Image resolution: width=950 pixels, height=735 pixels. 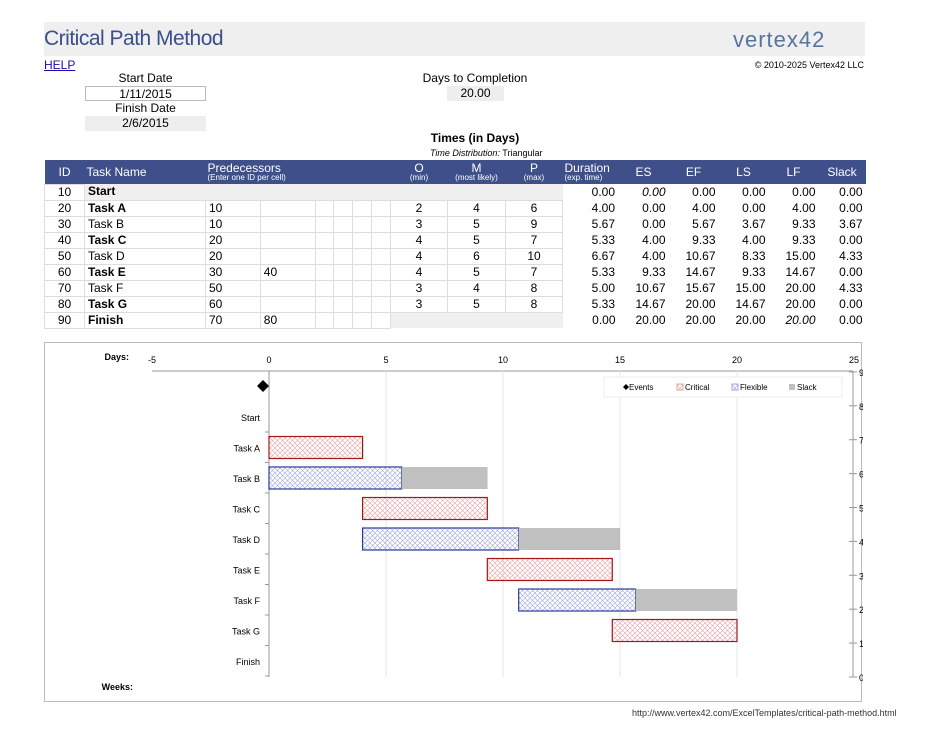 What do you see at coordinates (793, 172) in the screenshot?
I see `col-lf: LF` at bounding box center [793, 172].